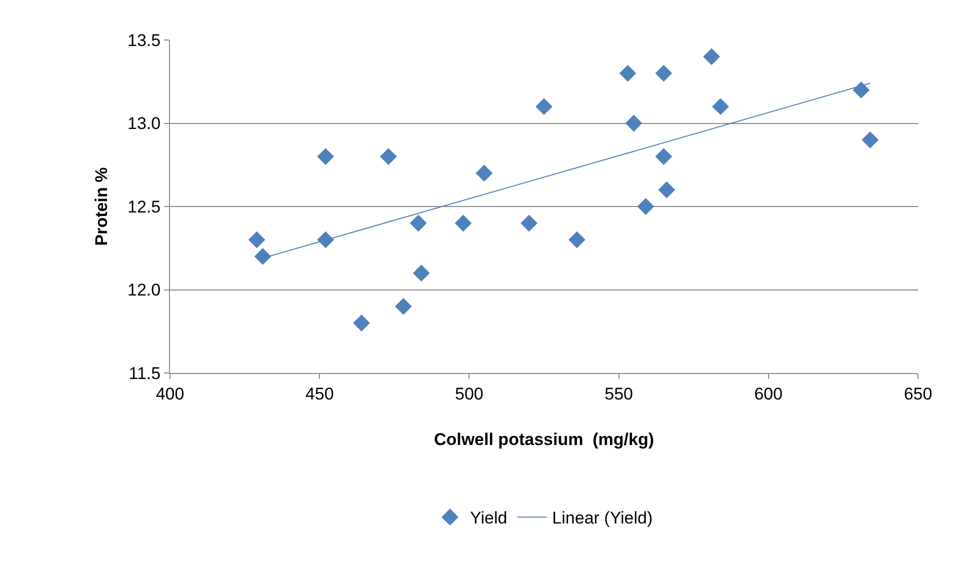 The image size is (970, 575). I want to click on y-tick-label: 13.5, so click(144, 40).